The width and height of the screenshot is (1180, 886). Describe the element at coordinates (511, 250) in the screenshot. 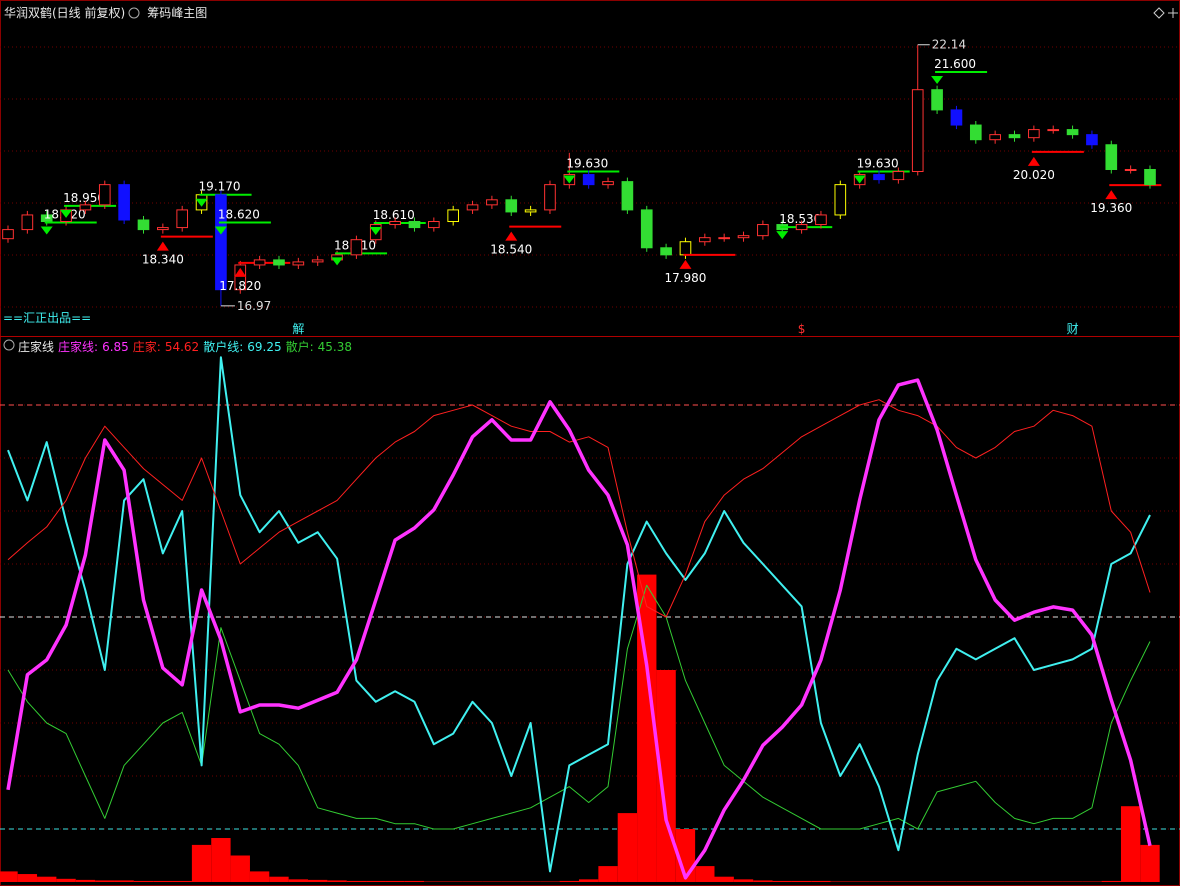

I see `level-label: 18.540` at that location.